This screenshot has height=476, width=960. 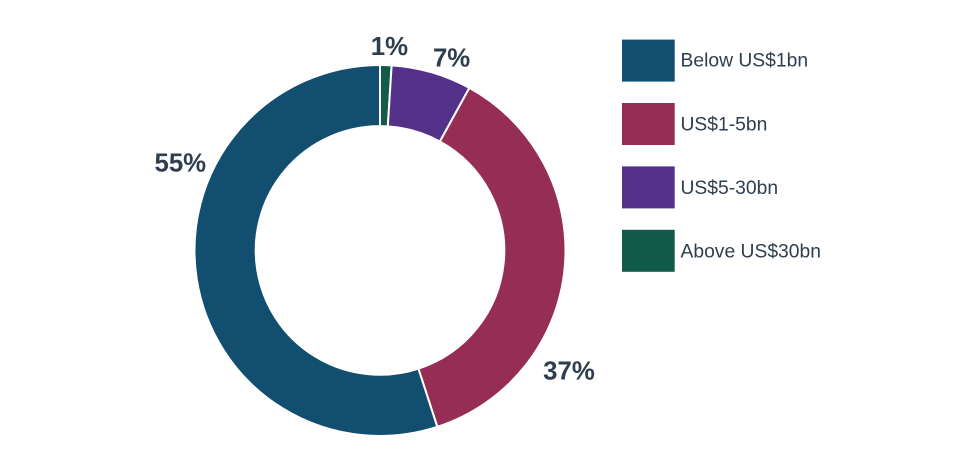 I want to click on svg-text: 1%, so click(x=389, y=47).